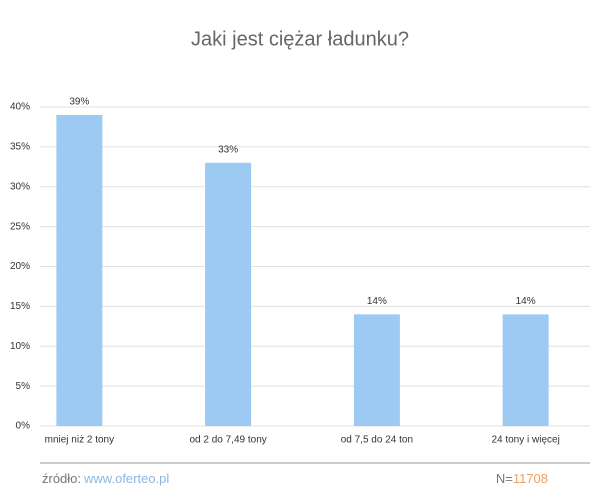 Image resolution: width=600 pixels, height=500 pixels. Describe the element at coordinates (377, 440) in the screenshot. I see `x-tick-label: od 7,5 do 24 ton` at that location.